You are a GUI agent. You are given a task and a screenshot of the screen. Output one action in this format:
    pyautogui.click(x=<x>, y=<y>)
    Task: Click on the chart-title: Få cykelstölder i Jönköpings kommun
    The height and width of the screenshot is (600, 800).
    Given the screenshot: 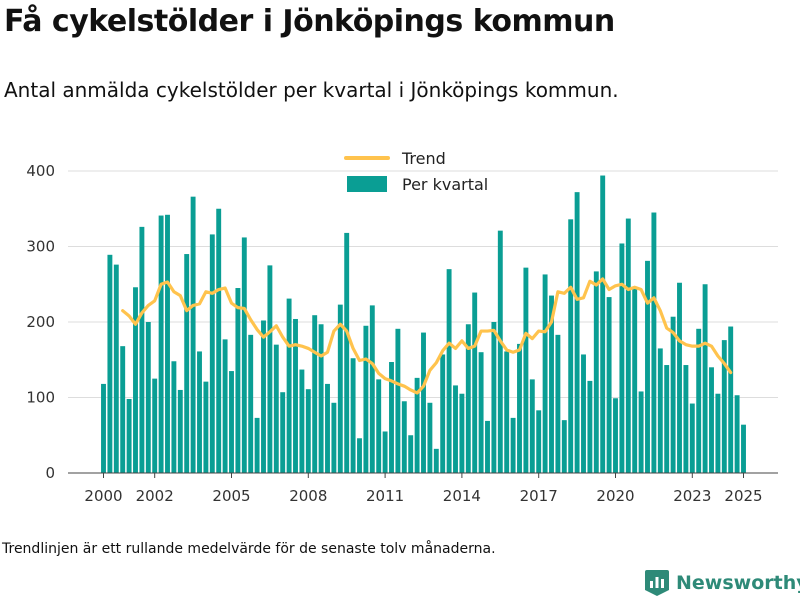 What is the action you would take?
    pyautogui.click(x=309, y=21)
    